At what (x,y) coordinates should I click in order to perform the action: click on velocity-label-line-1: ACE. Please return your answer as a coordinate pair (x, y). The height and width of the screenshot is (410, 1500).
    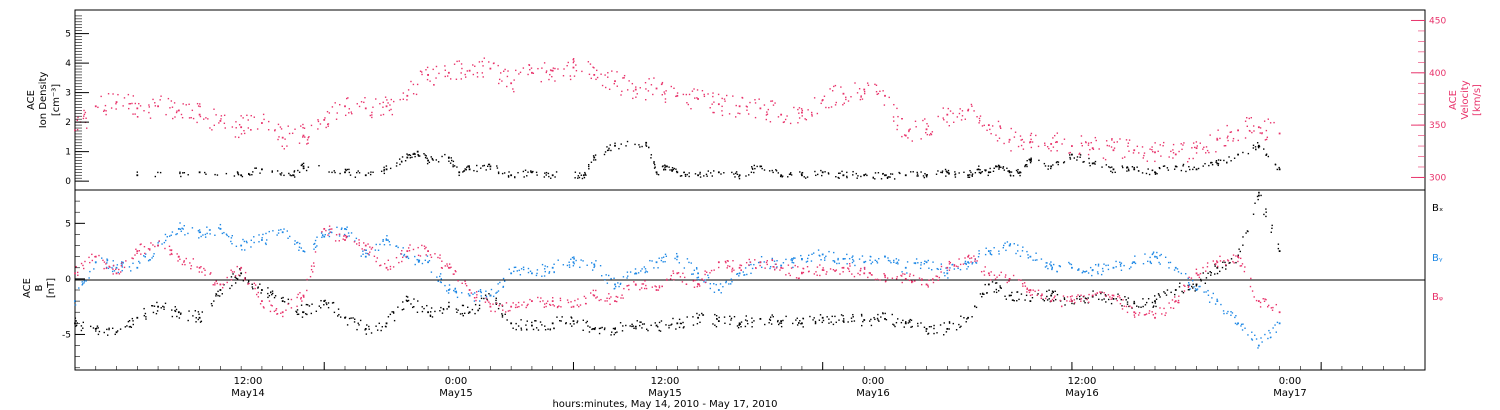
    Looking at the image, I should click on (1453, 100).